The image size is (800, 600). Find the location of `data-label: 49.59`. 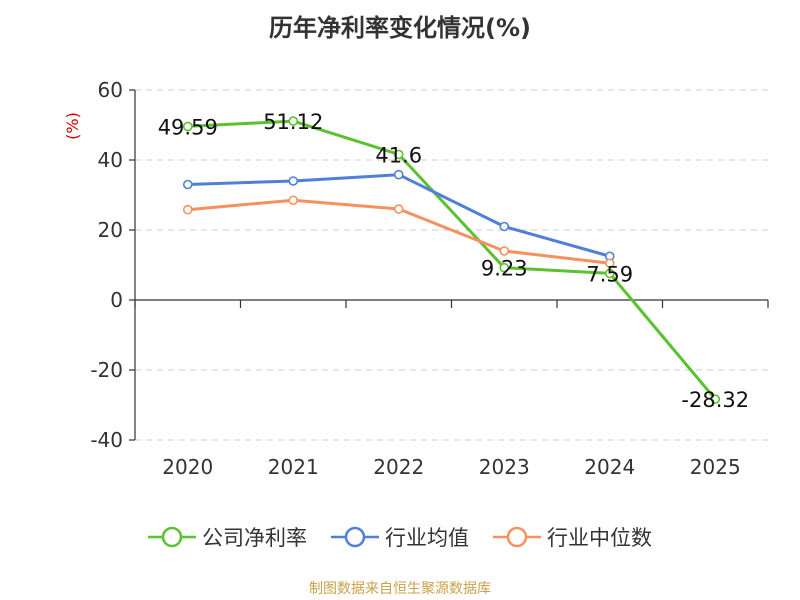

data-label: 49.59 is located at coordinates (188, 127).